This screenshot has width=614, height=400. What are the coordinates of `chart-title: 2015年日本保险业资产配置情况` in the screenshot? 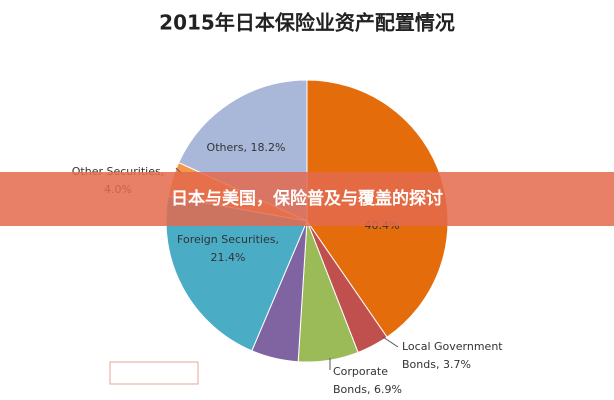 It's located at (307, 23).